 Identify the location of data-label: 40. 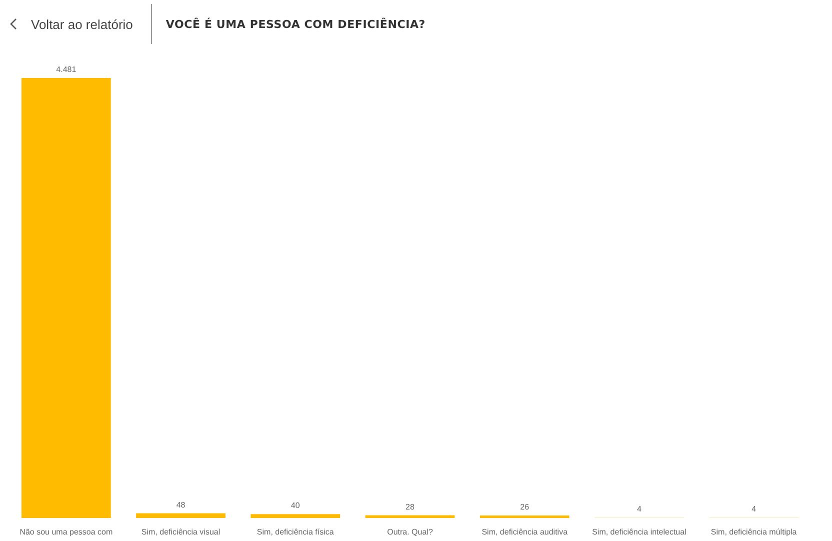
(295, 505).